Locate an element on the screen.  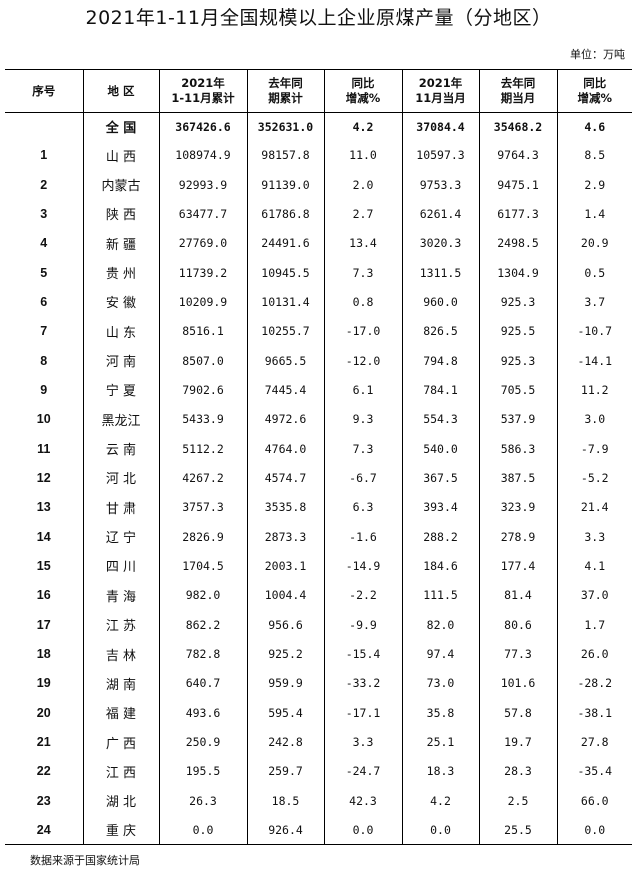
value-cell: 0.8 is located at coordinates (362, 302).